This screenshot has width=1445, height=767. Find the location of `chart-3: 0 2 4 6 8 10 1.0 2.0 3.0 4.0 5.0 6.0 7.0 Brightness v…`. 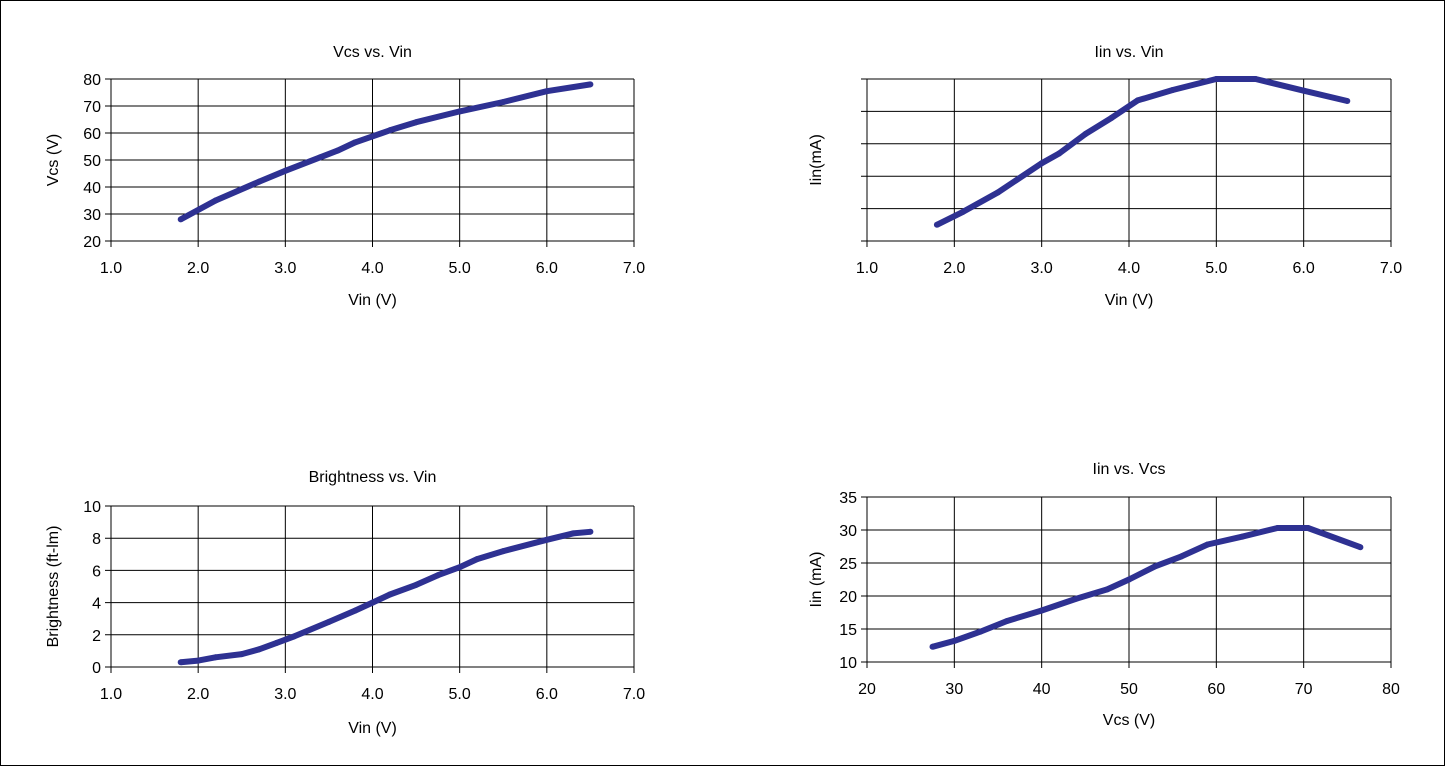

chart-3: 0 2 4 6 8 10 1.0 2.0 3.0 4.0 5.0 6.0 7.0 Brightness v… is located at coordinates (345, 603).